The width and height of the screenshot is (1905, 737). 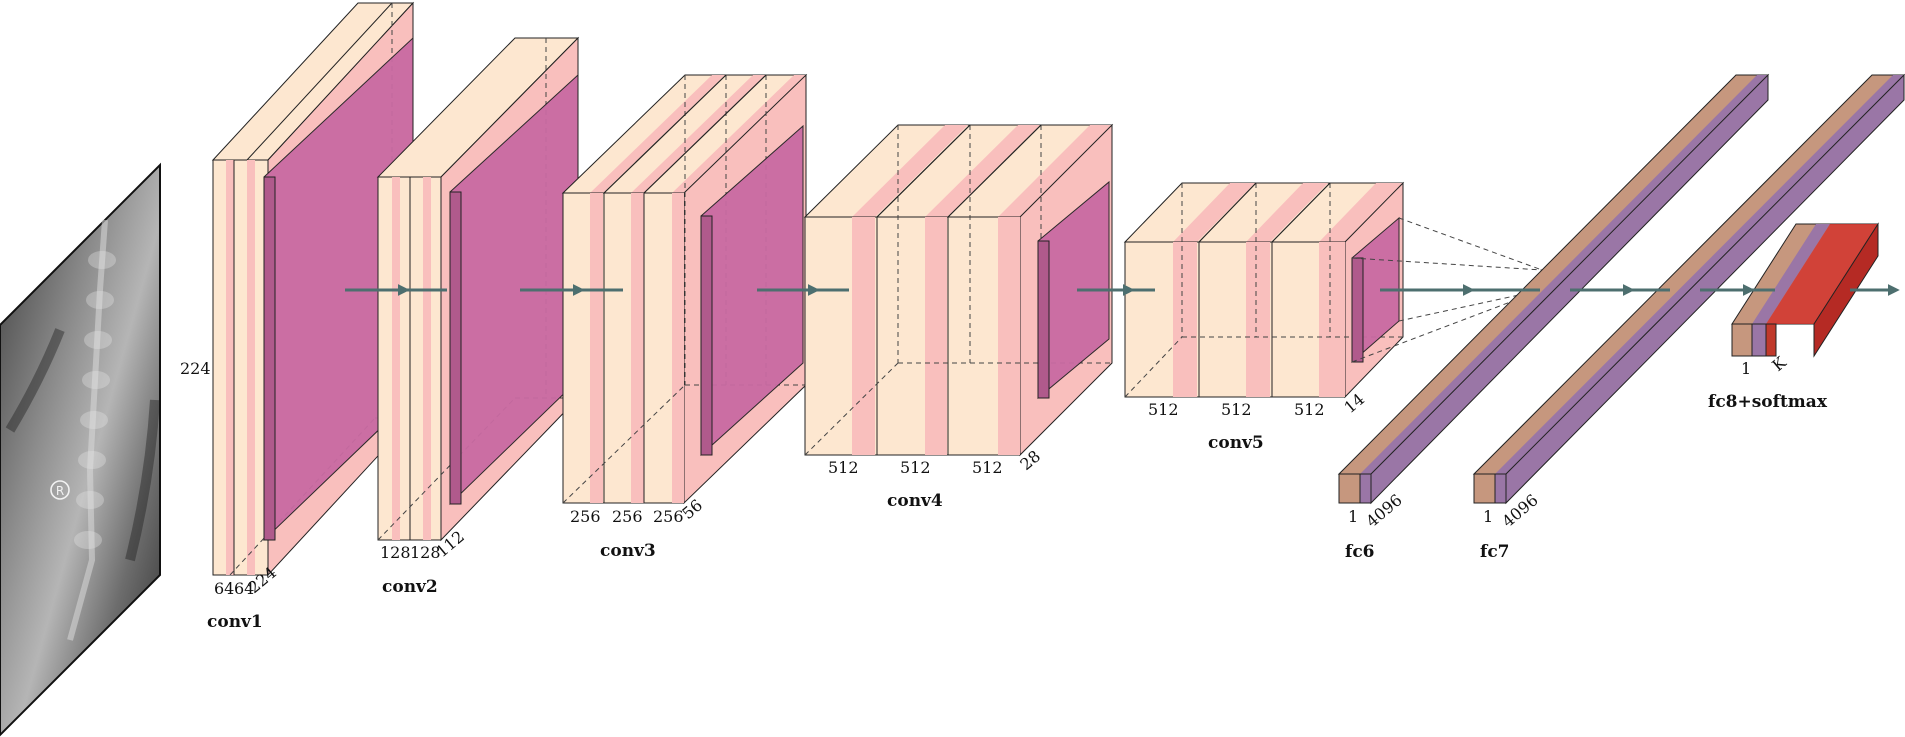 What do you see at coordinates (1309, 409) in the screenshot?
I see `conv5-channel-label-3: 512` at bounding box center [1309, 409].